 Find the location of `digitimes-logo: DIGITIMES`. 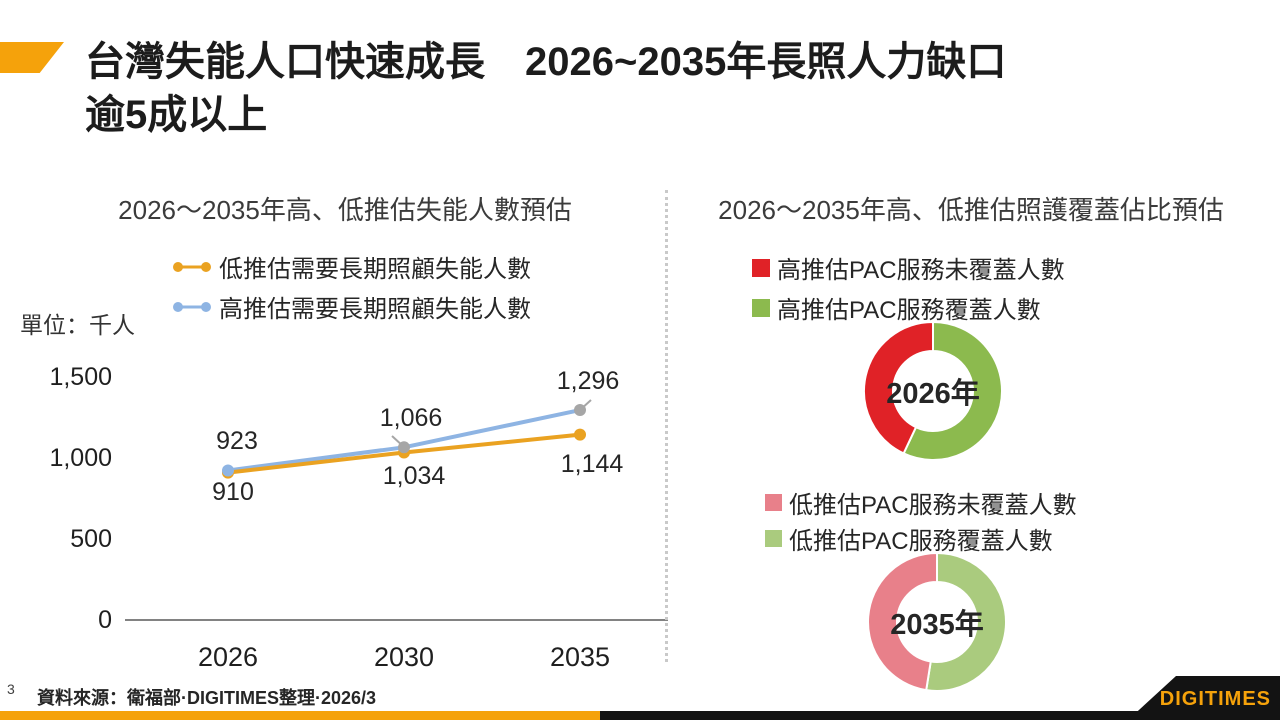

digitimes-logo: DIGITIMES is located at coordinates (1215, 699).